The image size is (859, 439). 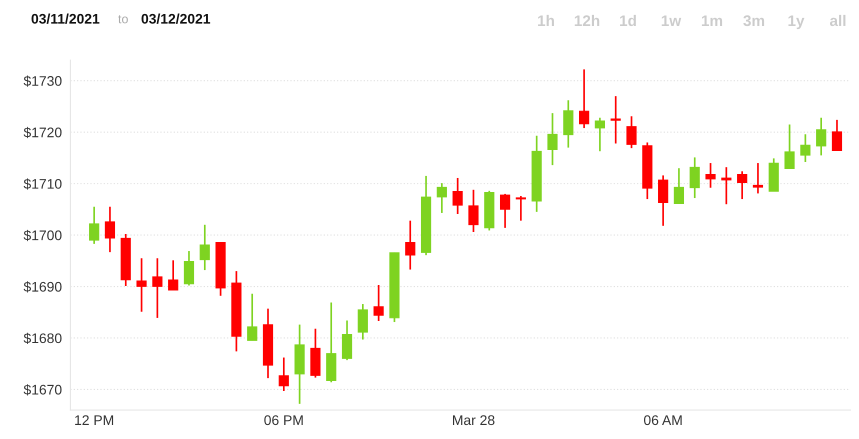 I want to click on y-tick-label: $1680, so click(x=43, y=338).